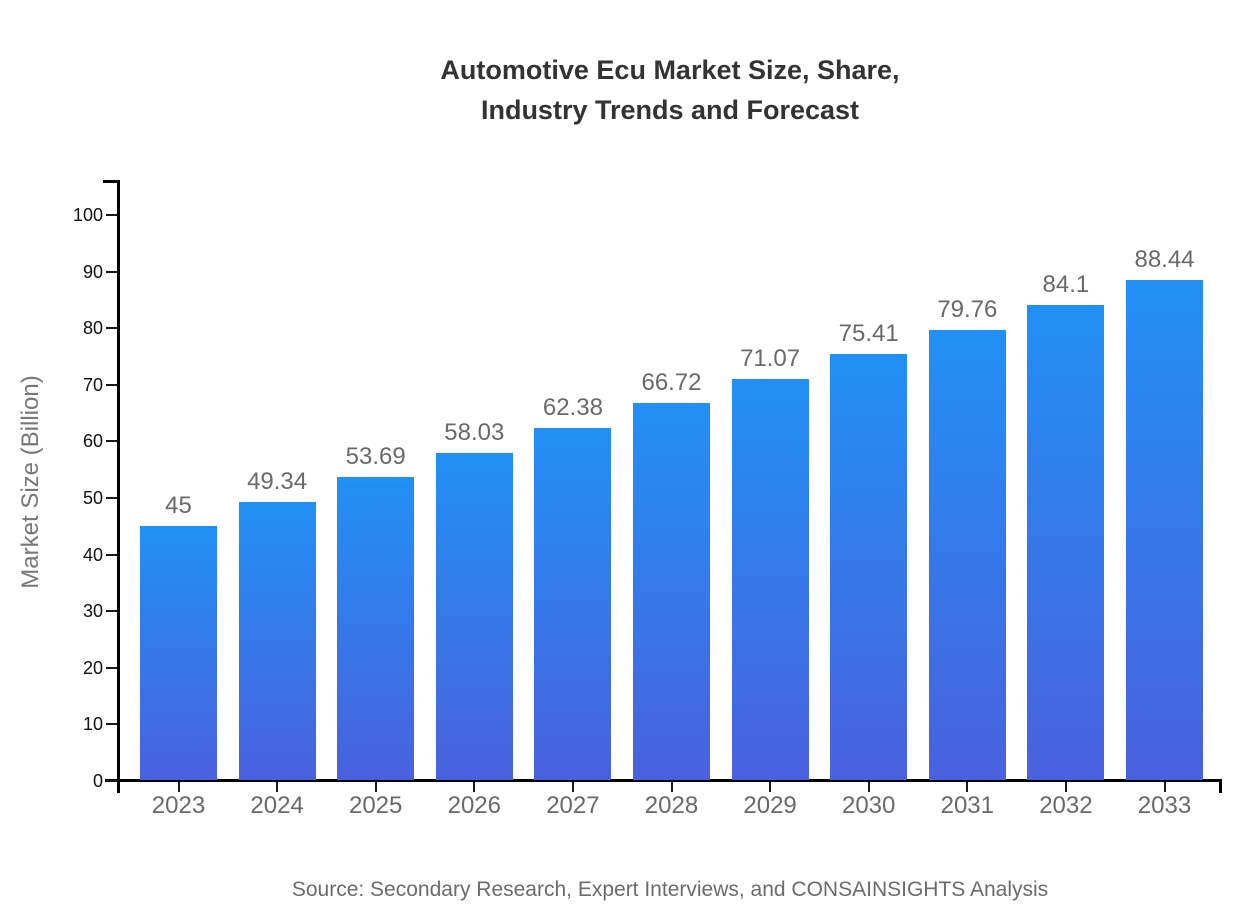 The width and height of the screenshot is (1260, 920). Describe the element at coordinates (671, 383) in the screenshot. I see `bar-value-label: 66.72` at that location.